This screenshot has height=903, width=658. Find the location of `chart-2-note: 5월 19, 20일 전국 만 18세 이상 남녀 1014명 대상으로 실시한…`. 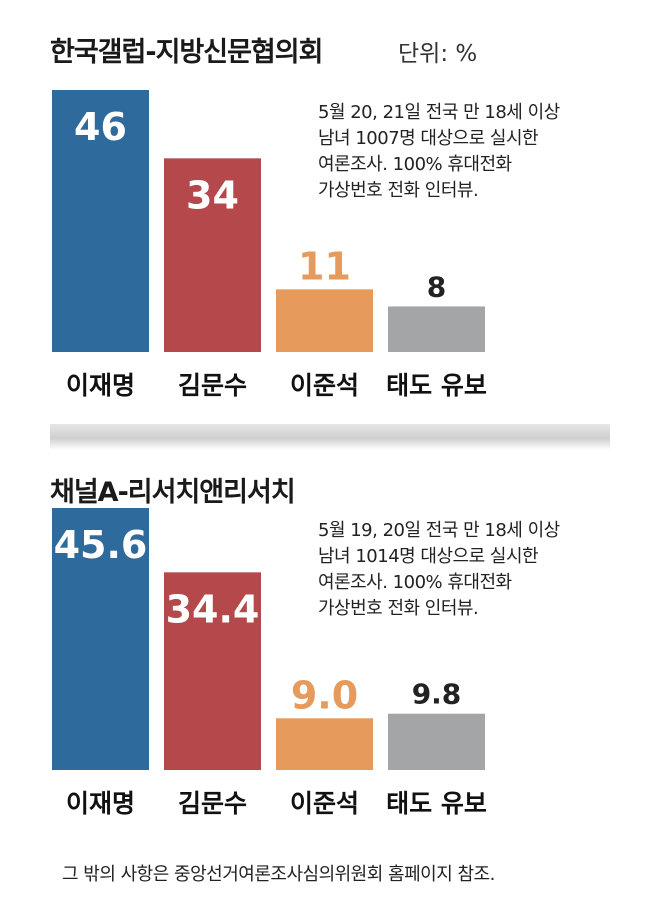

chart-2-note: 5월 19, 20일 전국 만 18세 이상 남녀 1014명 대상으로 실시한… is located at coordinates (439, 569).